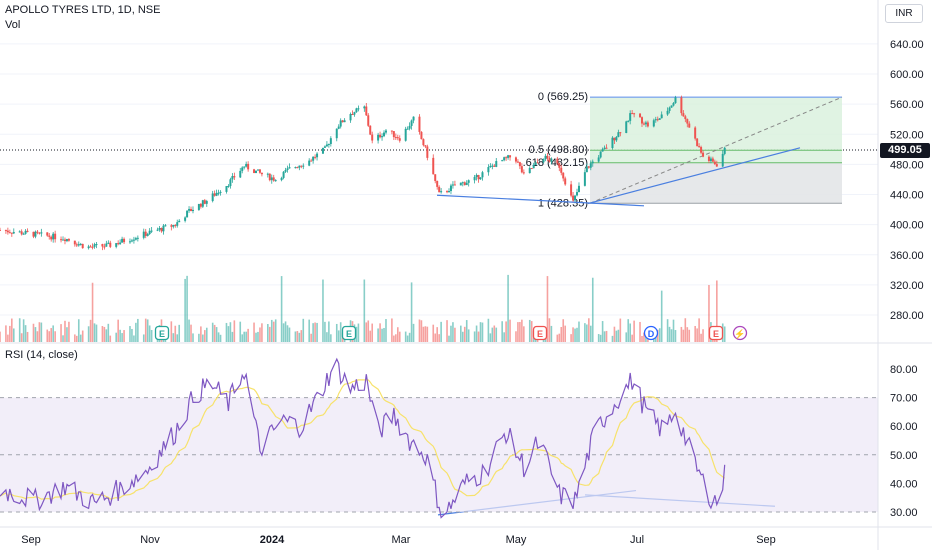 Image resolution: width=932 pixels, height=550 pixels. What do you see at coordinates (904, 370) in the screenshot?
I see `rsi-tick-label: 80.00` at bounding box center [904, 370].